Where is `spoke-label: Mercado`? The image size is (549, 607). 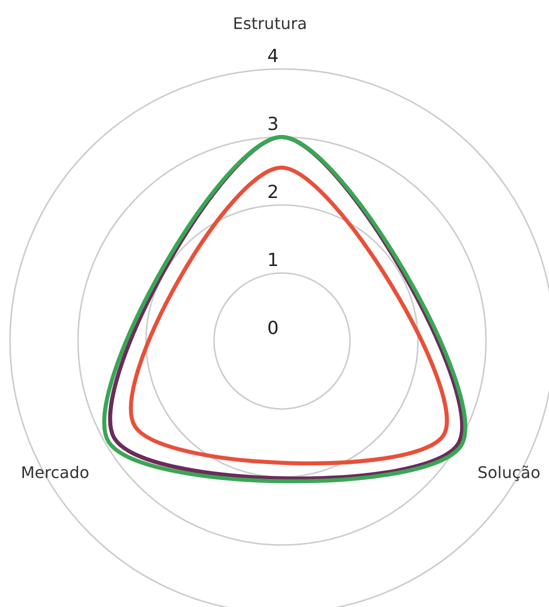
spoke-label: Mercado is located at coordinates (55, 472).